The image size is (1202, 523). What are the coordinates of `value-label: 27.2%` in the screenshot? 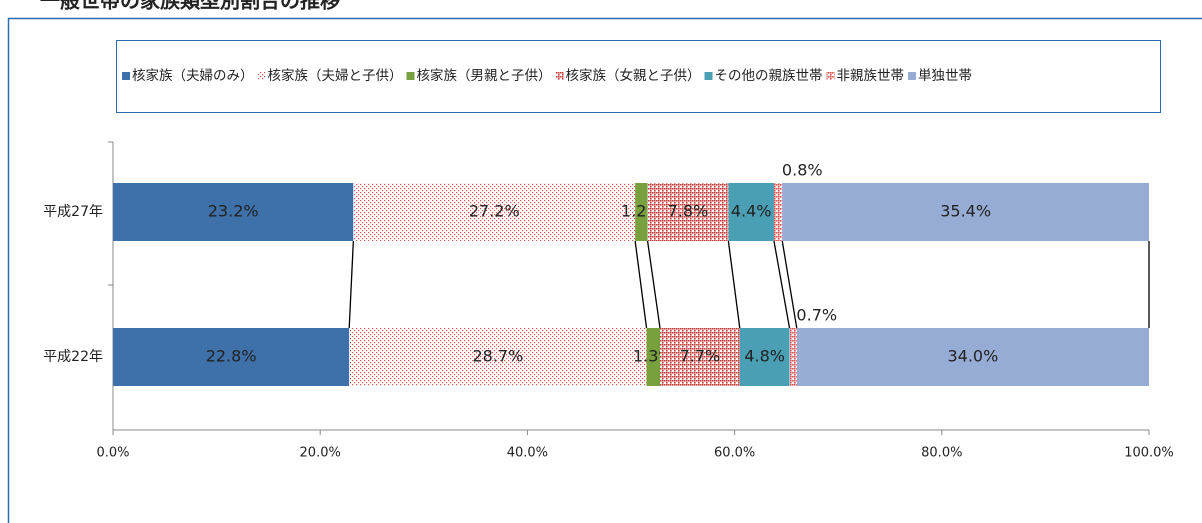 It's located at (494, 211).